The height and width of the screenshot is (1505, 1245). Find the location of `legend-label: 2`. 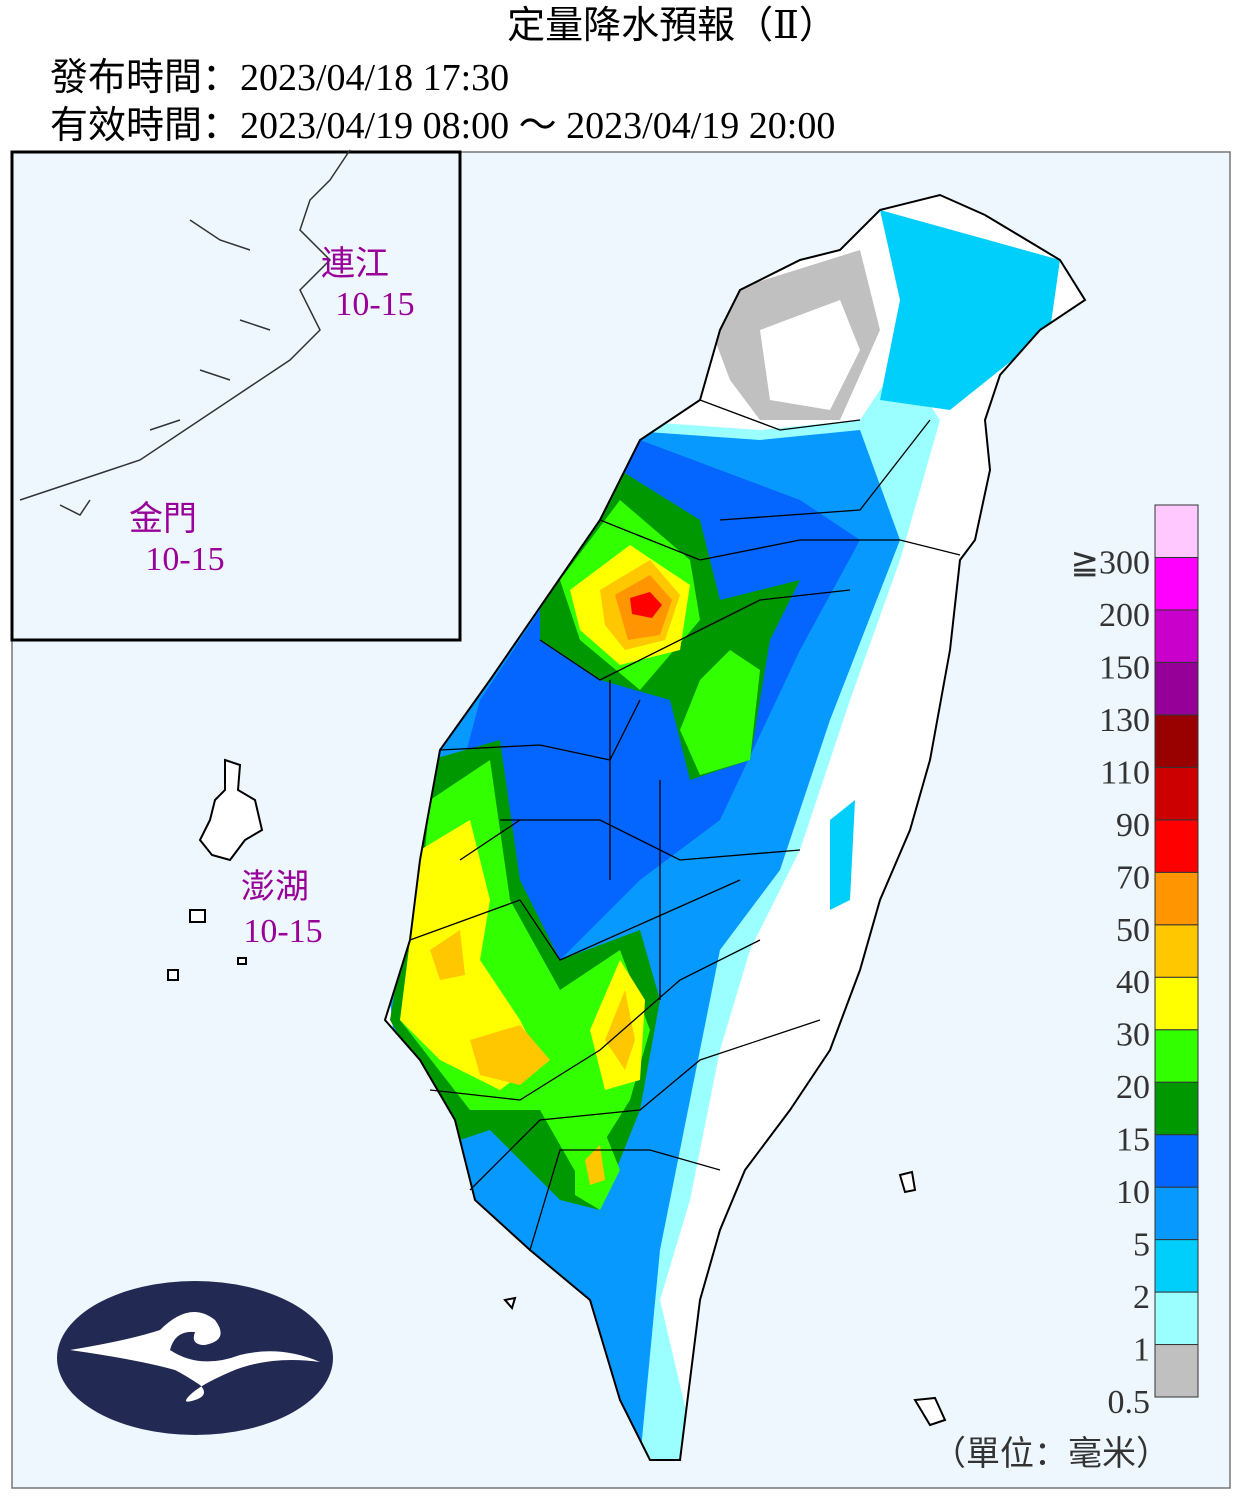

legend-label: 2 is located at coordinates (1141, 1297).